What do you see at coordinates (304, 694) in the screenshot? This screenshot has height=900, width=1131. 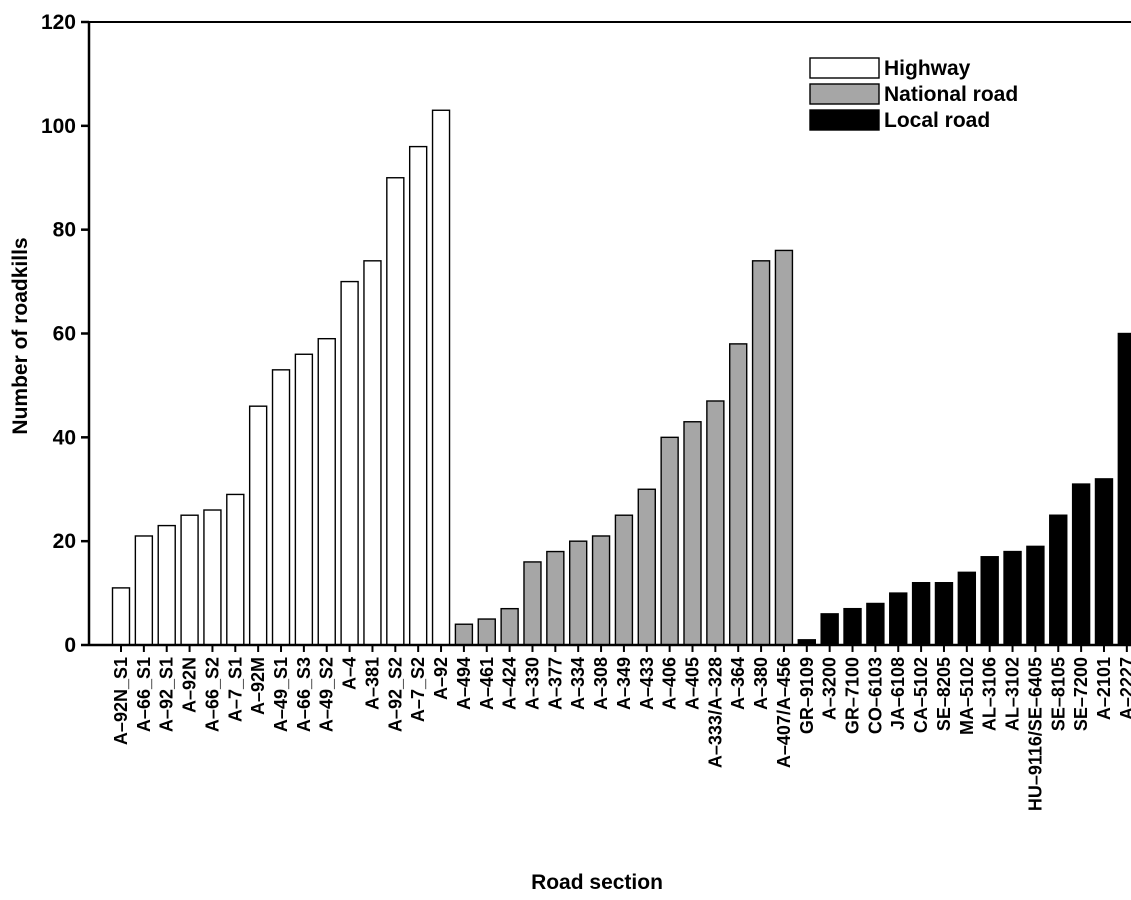 I see `x-tick-label-a-66-s3: A–66_S3` at bounding box center [304, 694].